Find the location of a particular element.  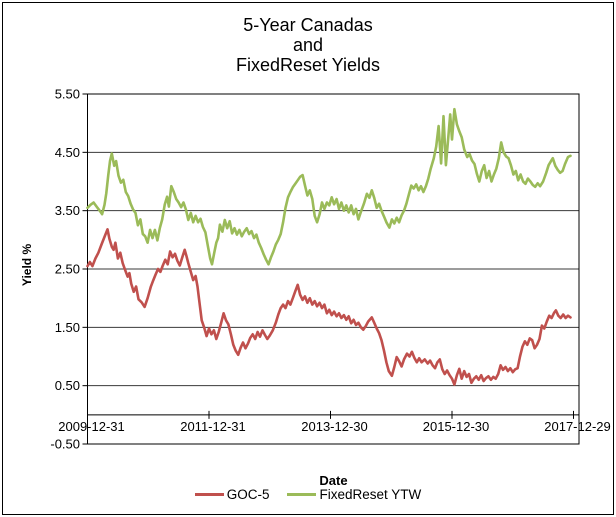

legend-item-goc5: GOC-5 is located at coordinates (232, 494).